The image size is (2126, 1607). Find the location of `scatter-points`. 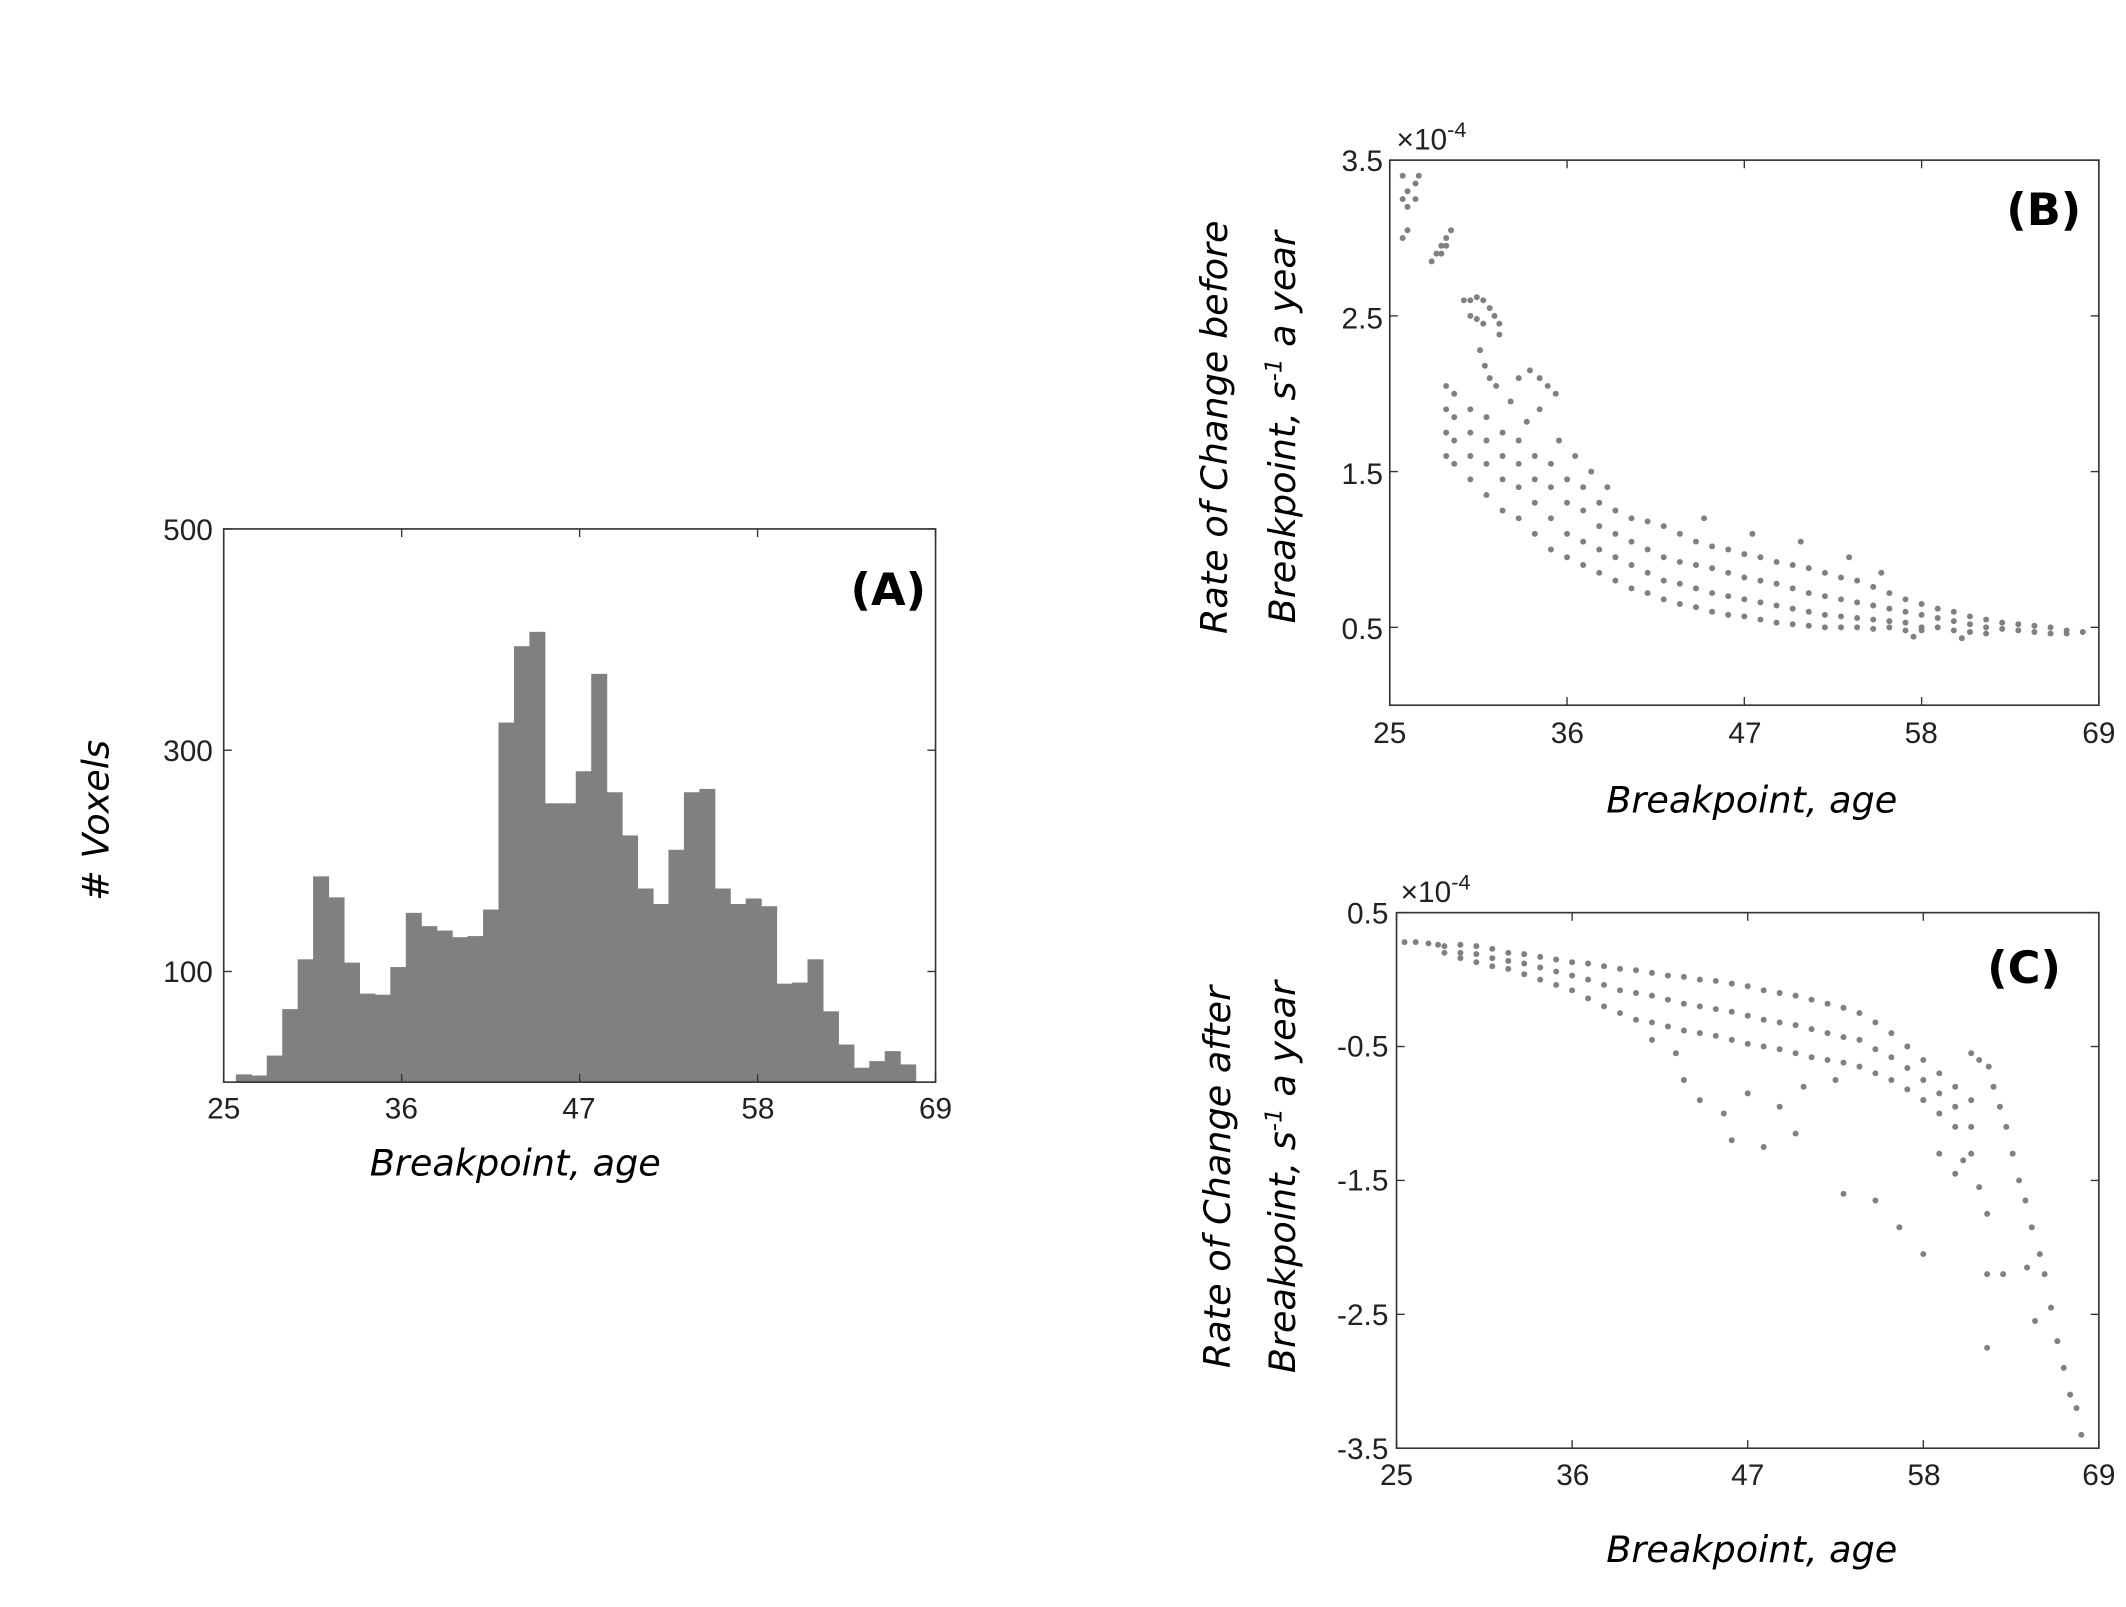

scatter-points is located at coordinates (1742, 407).